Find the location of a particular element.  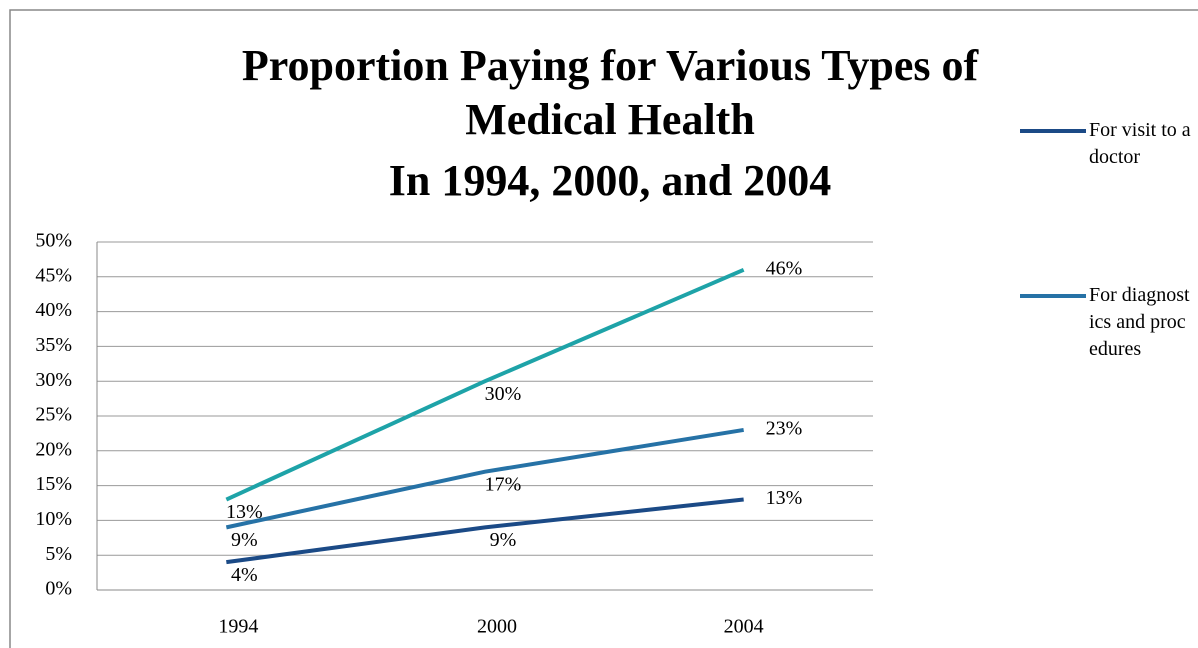

y-tick-label: 45% is located at coordinates (53, 275).